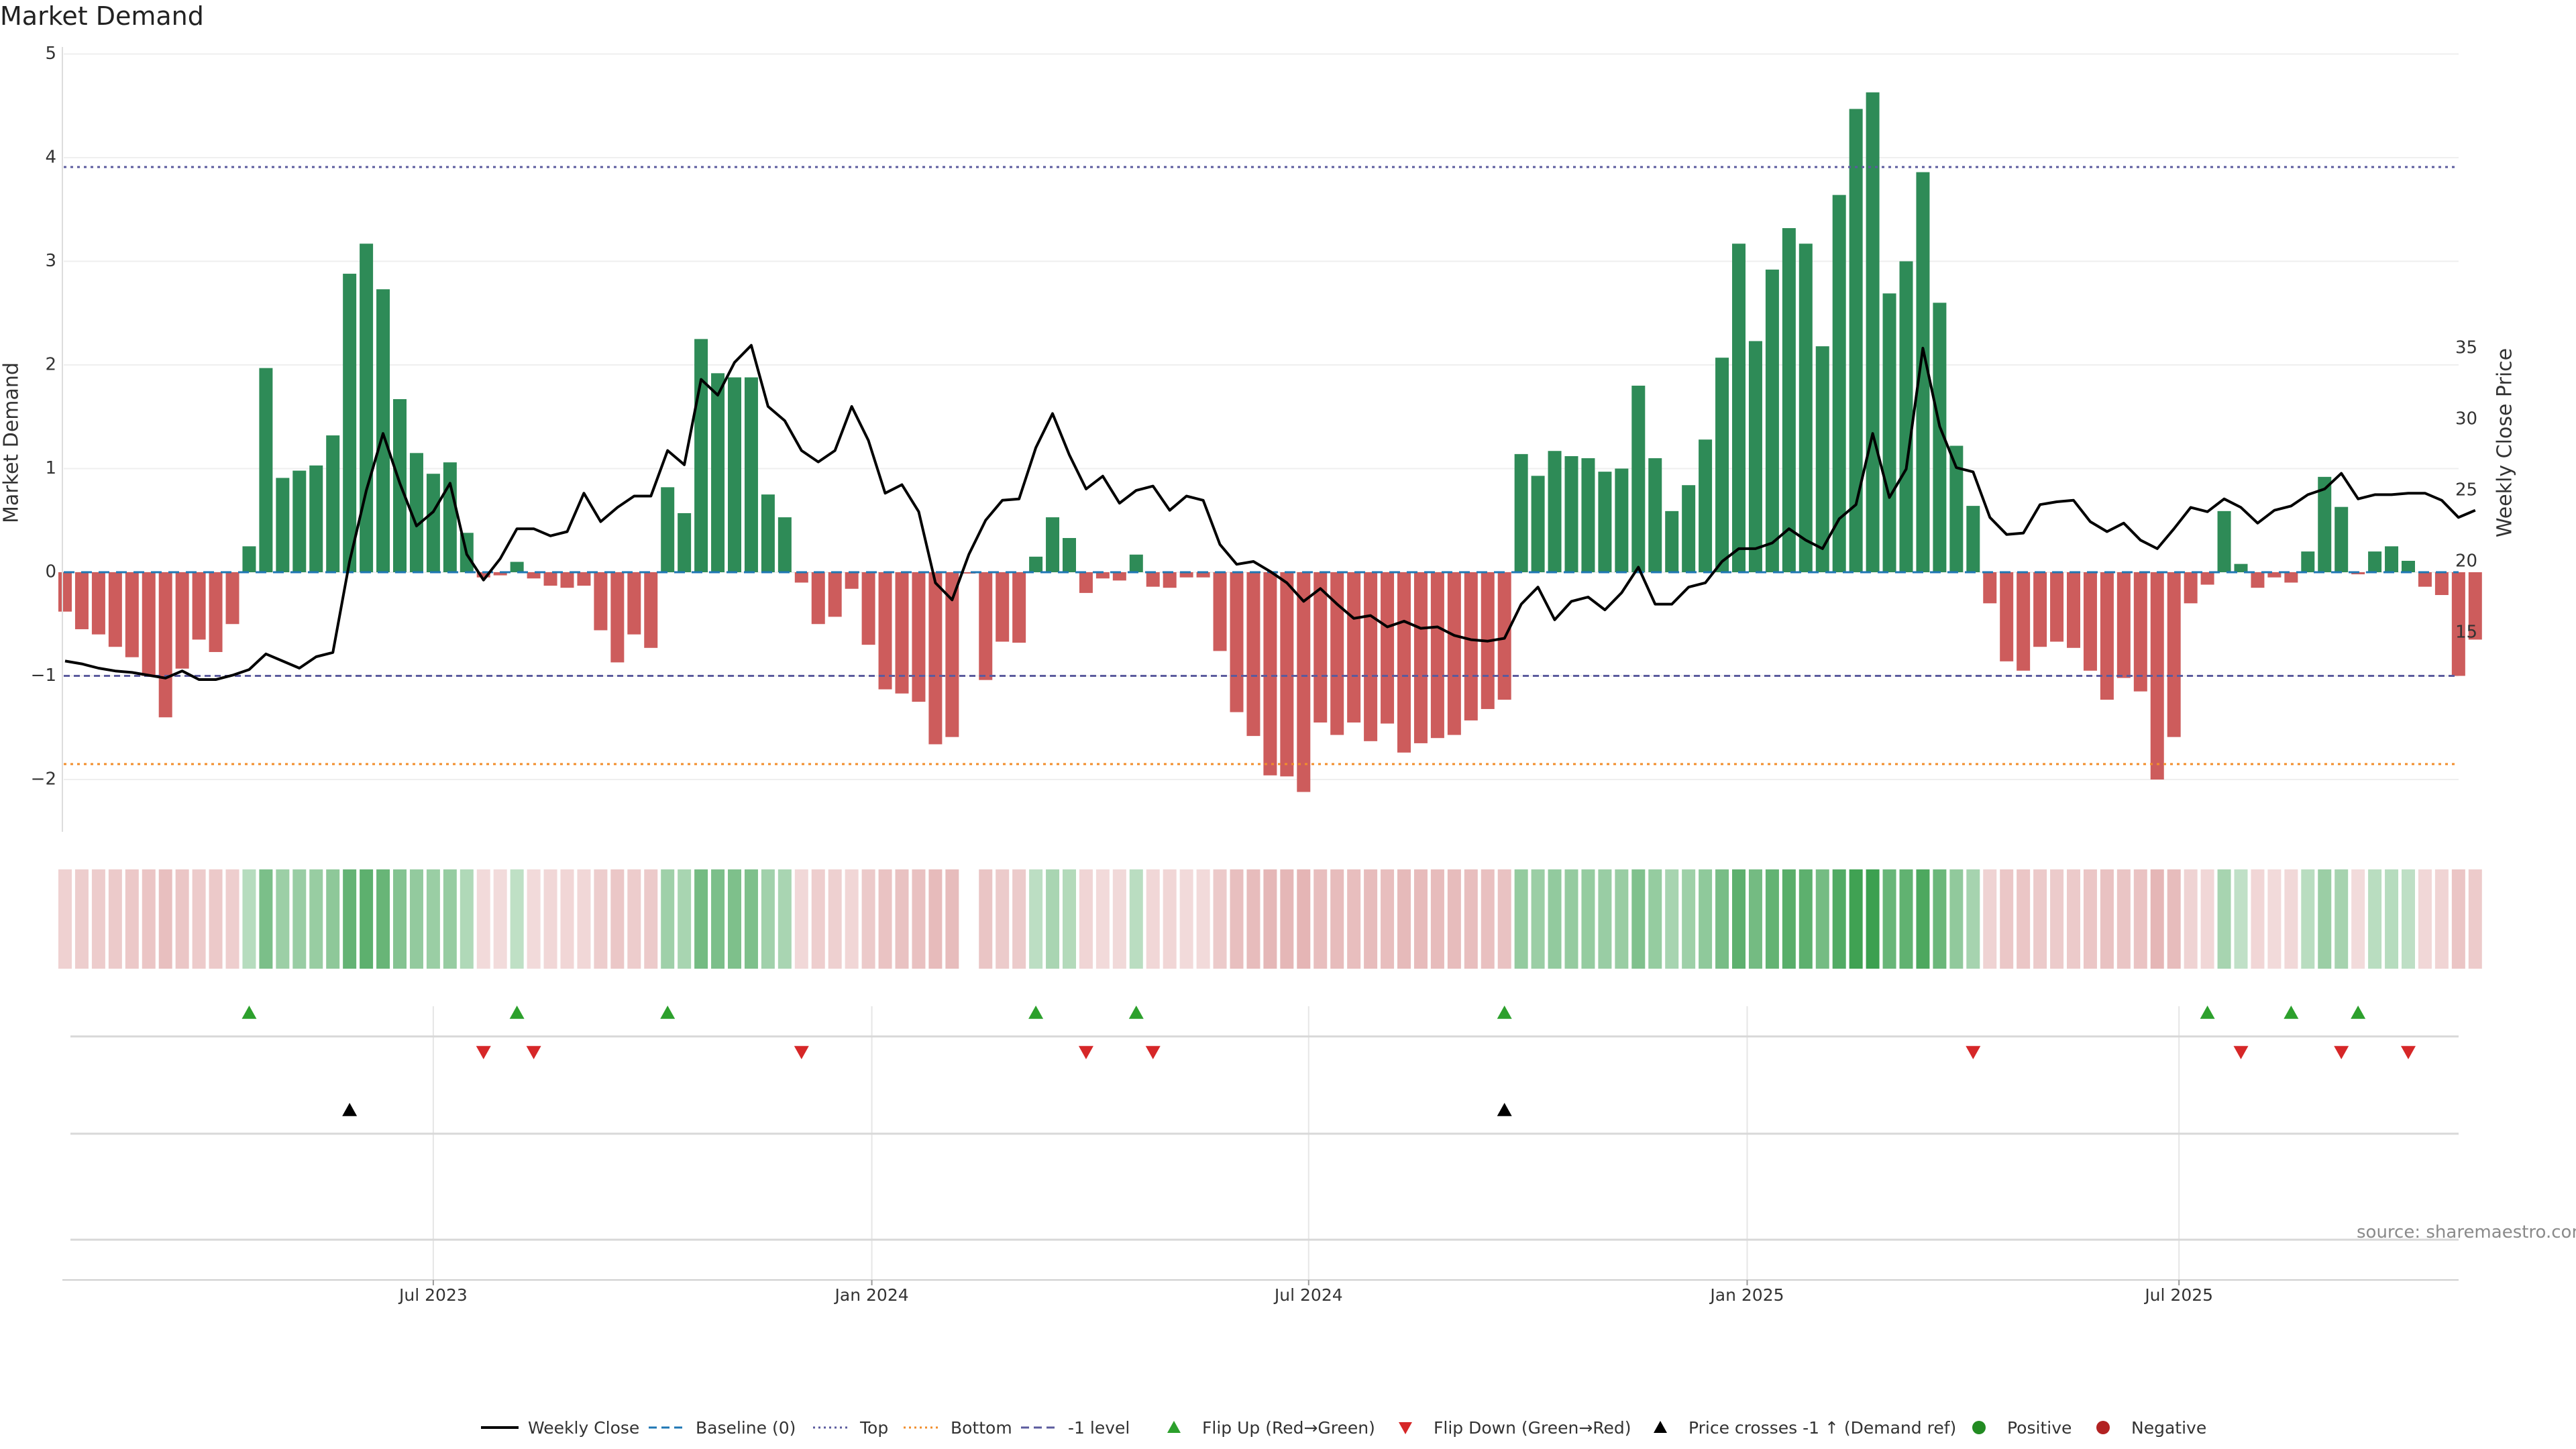  I want to click on demand-heat-strip, so click(1270, 919).